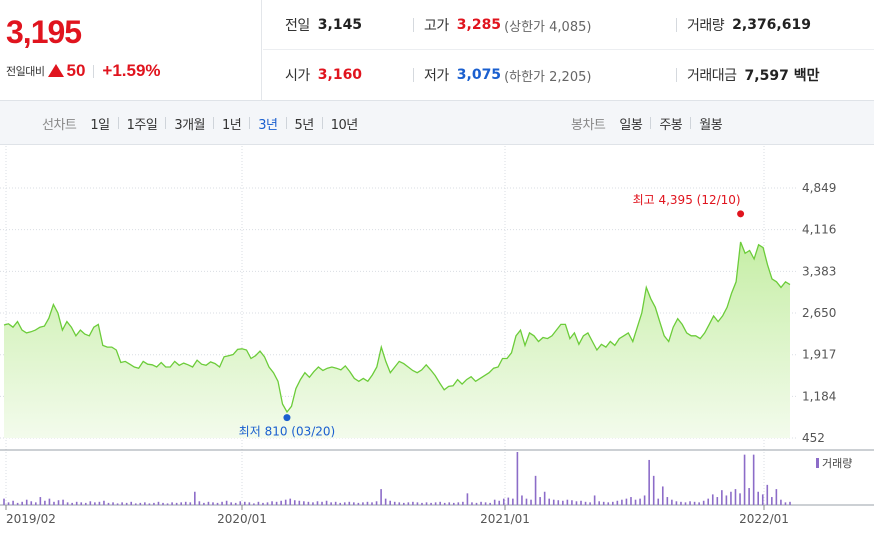 The height and width of the screenshot is (534, 874). I want to click on period-tab-0: 1일, so click(100, 125).